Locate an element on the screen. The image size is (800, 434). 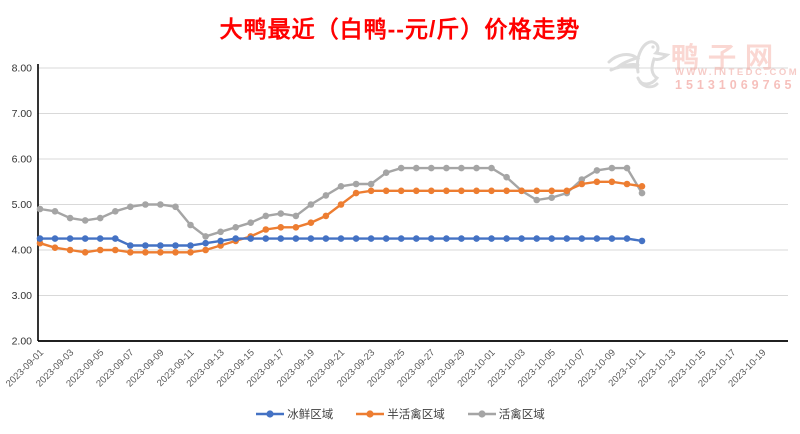
svg-text: 7.00 is located at coordinates (22, 114).